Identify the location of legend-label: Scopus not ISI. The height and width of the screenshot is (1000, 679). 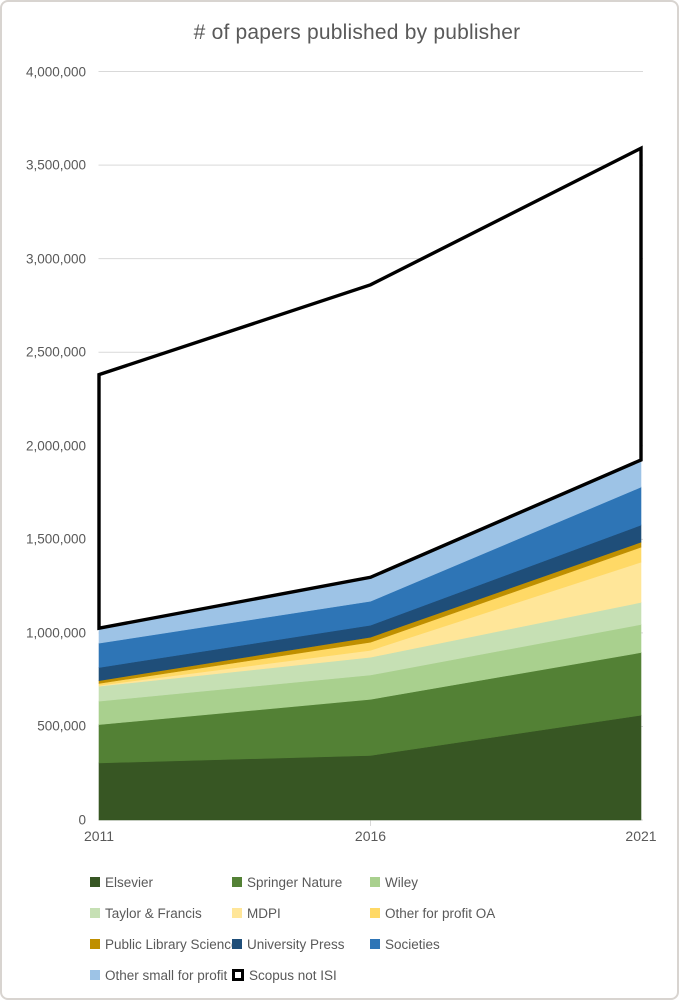
(293, 975).